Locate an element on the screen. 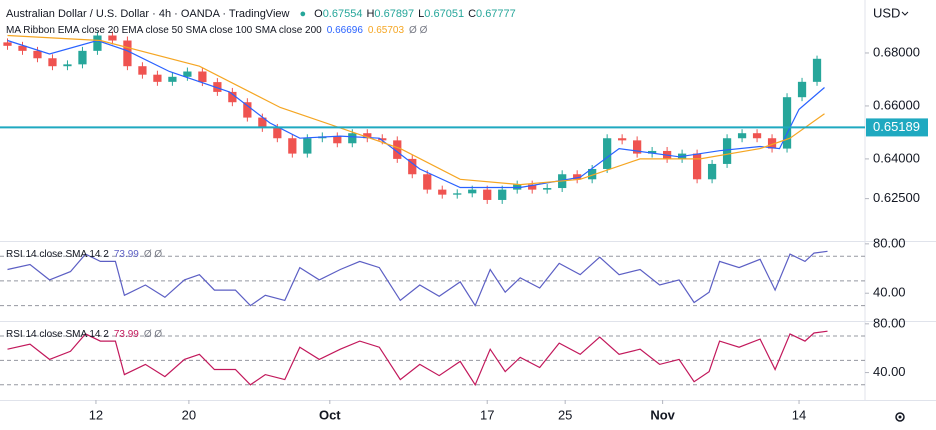  x-tick-label: 14 is located at coordinates (799, 414).